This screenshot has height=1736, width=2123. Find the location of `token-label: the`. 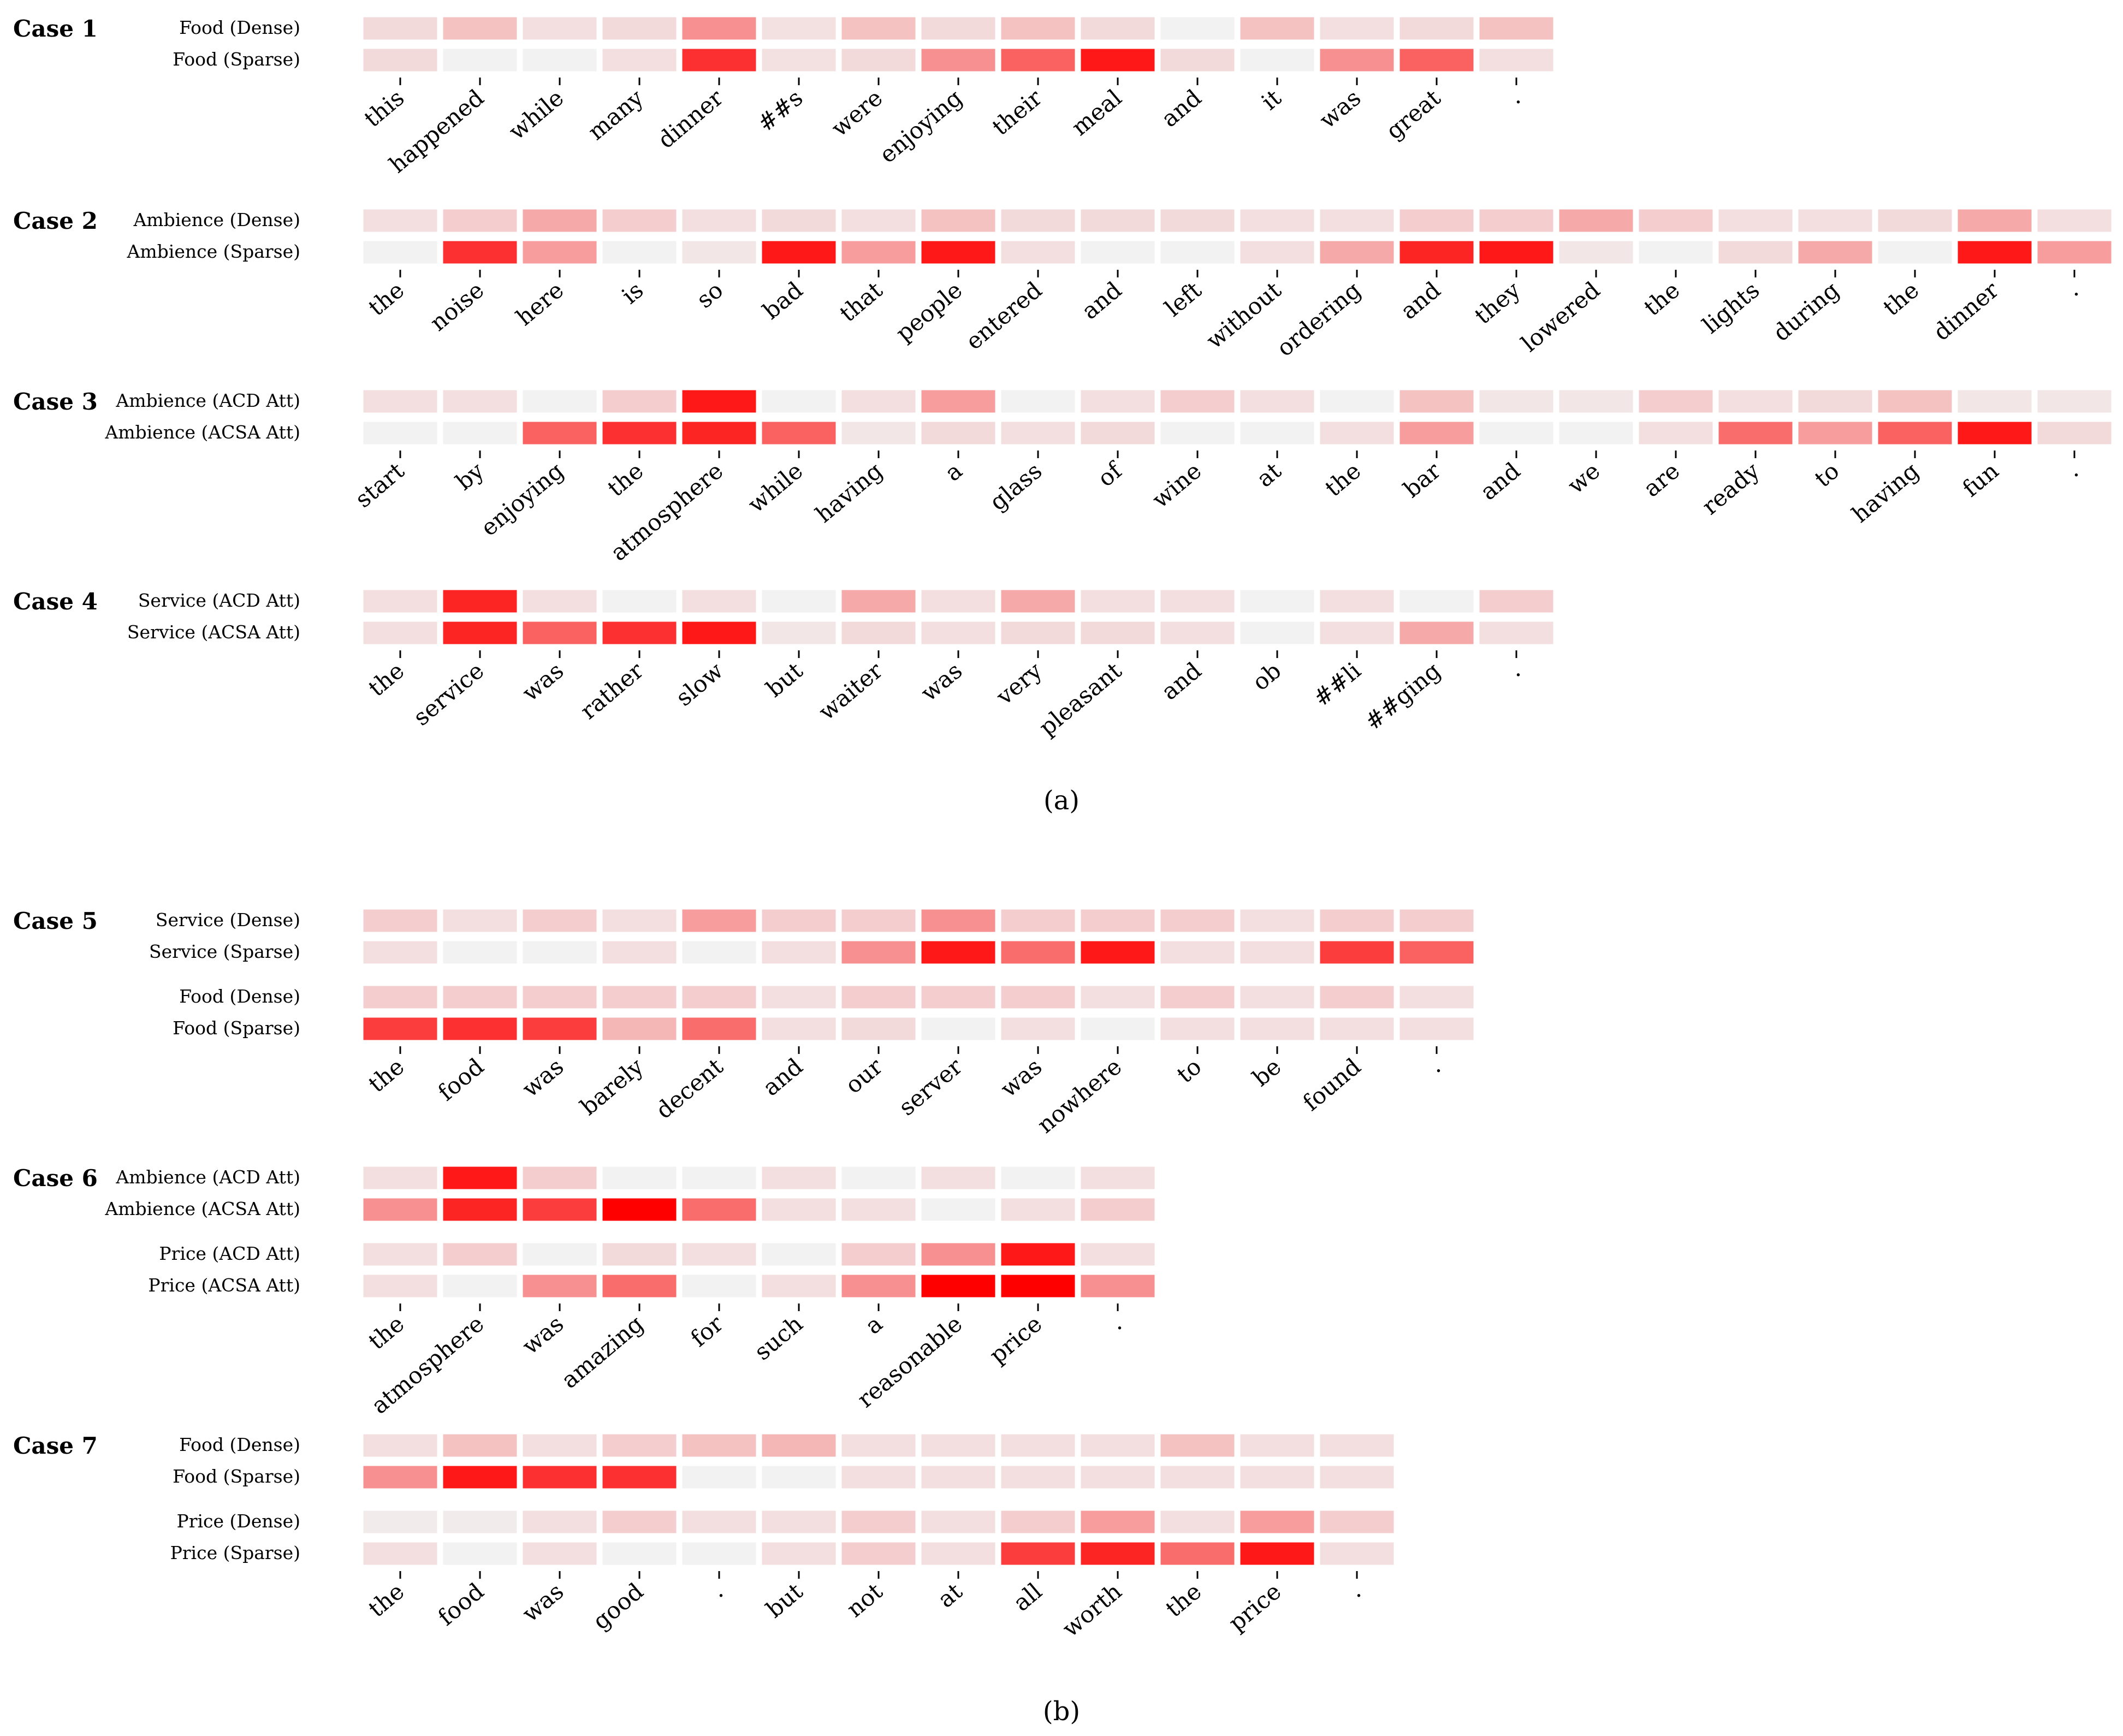

token-label: the is located at coordinates (386, 1075).